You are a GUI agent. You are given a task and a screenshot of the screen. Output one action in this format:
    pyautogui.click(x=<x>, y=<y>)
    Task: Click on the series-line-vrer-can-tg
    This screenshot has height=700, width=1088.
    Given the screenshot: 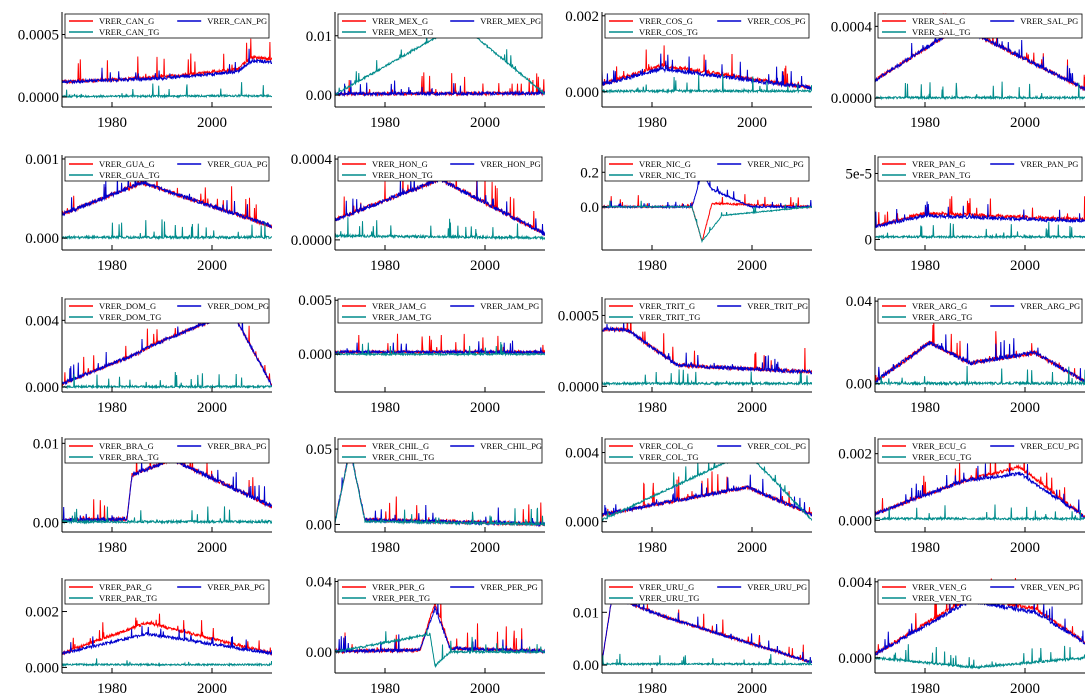 What is the action you would take?
    pyautogui.click(x=167, y=90)
    